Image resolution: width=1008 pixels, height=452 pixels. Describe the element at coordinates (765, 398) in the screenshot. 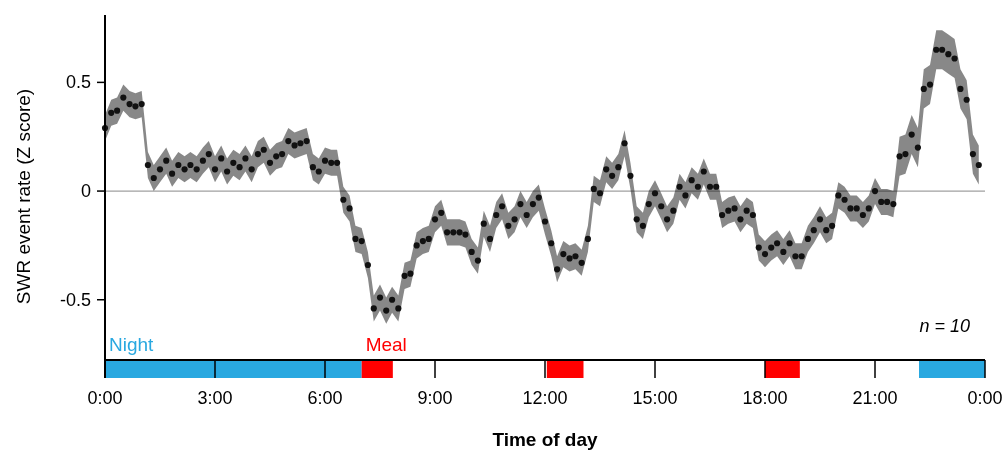

I see `x-tick-label: 18:00` at that location.